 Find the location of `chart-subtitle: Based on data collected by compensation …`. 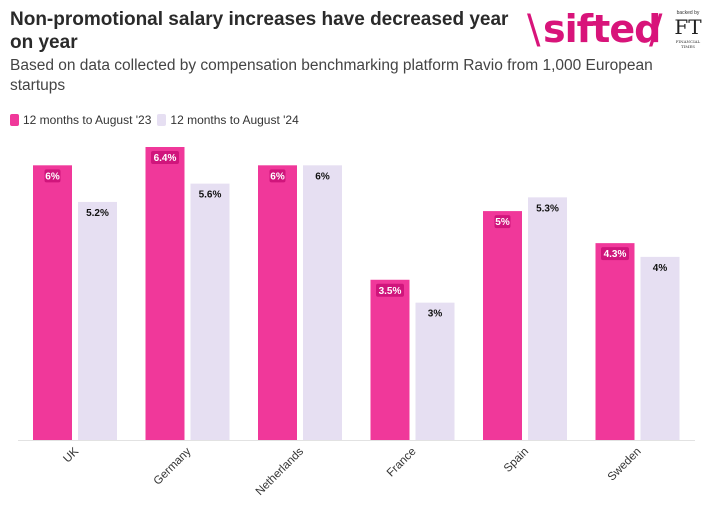

chart-subtitle: Based on data collected by compensation … is located at coordinates (331, 75).